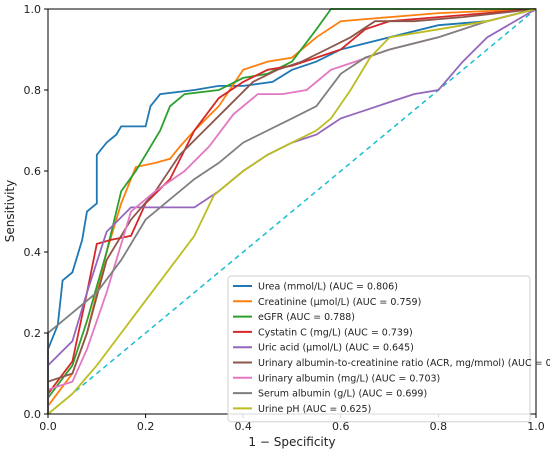 The image size is (550, 454). I want to click on legend-label-6: Urinary albumin (mg/L) (AUC = 0.703), so click(349, 378).